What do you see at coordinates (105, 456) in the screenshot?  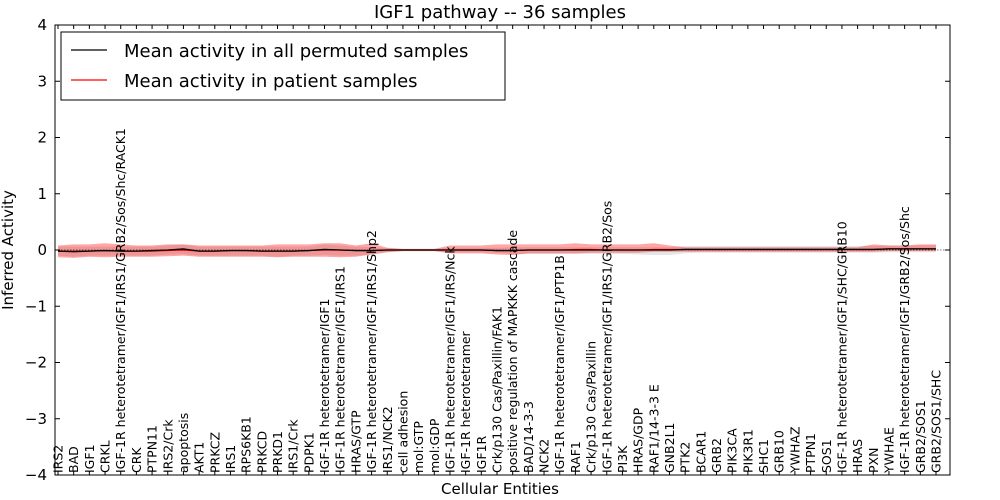 I see `x-tick-label: CRKL` at bounding box center [105, 456].